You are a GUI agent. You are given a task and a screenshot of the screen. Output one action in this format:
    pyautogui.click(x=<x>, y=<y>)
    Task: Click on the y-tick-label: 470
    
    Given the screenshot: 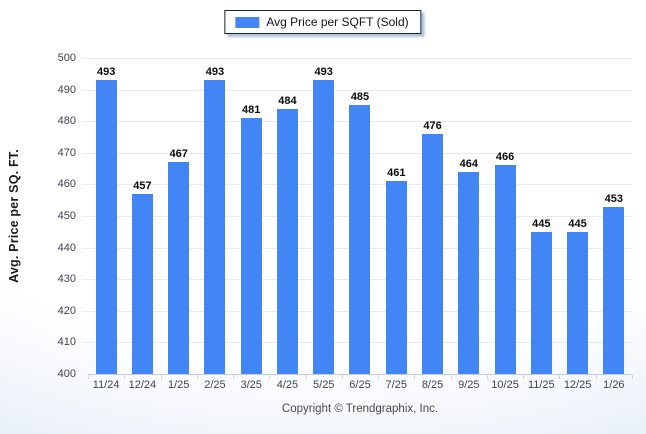 What is the action you would take?
    pyautogui.click(x=66, y=152)
    